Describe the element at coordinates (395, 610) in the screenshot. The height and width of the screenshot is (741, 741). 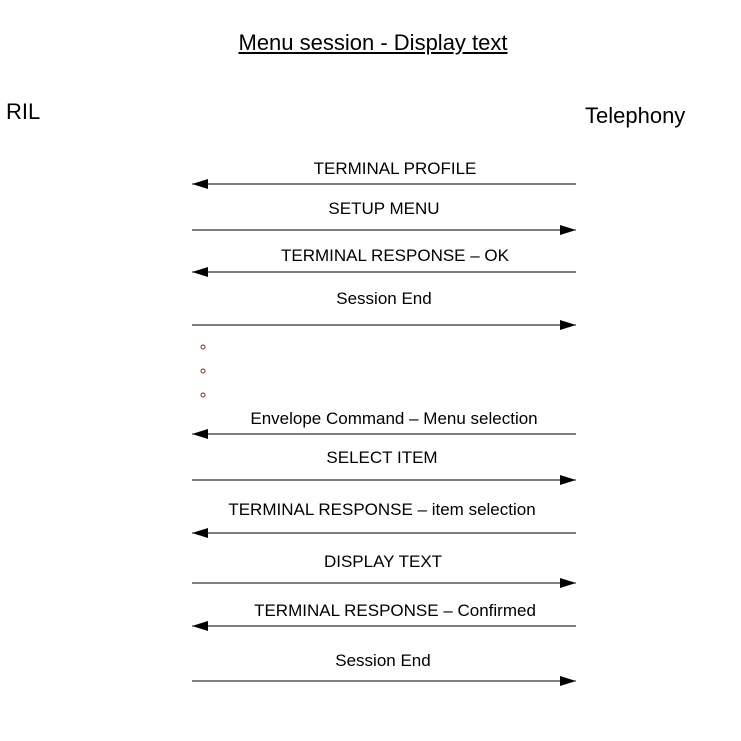
I see `message-label: TERMINAL RESPONSE – Confirmed` at that location.